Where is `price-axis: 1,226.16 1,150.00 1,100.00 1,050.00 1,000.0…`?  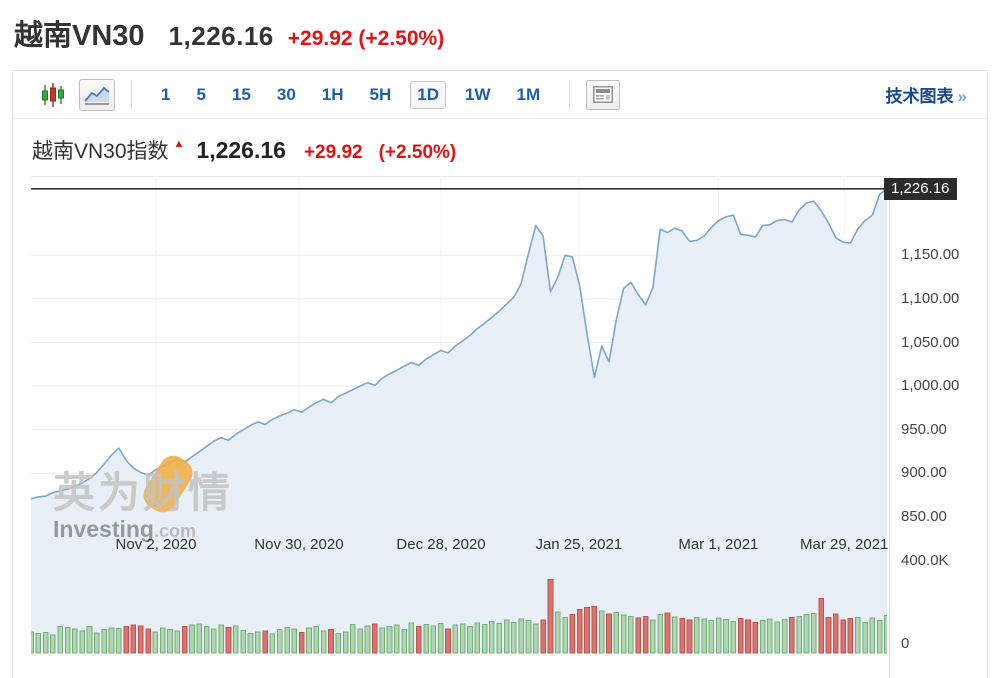 price-axis: 1,226.16 1,150.00 1,100.00 1,050.00 1,000.0… is located at coordinates (935, 427).